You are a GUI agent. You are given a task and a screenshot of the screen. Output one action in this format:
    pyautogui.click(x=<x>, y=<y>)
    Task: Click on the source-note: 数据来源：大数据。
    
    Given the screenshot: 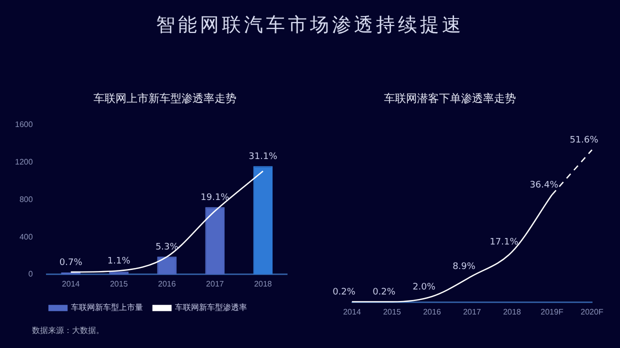 What is the action you would take?
    pyautogui.click(x=68, y=330)
    